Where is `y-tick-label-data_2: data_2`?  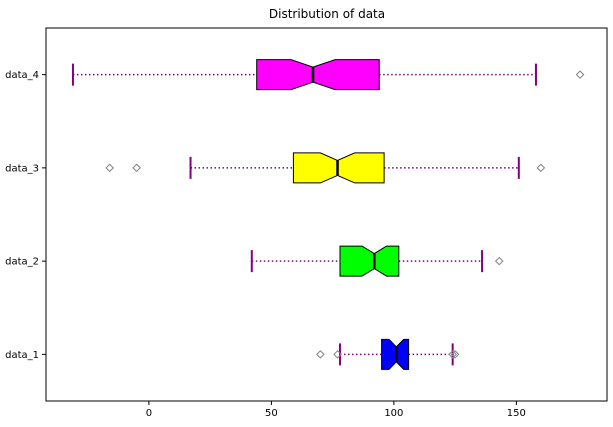 y-tick-label-data_2: data_2 is located at coordinates (22, 262).